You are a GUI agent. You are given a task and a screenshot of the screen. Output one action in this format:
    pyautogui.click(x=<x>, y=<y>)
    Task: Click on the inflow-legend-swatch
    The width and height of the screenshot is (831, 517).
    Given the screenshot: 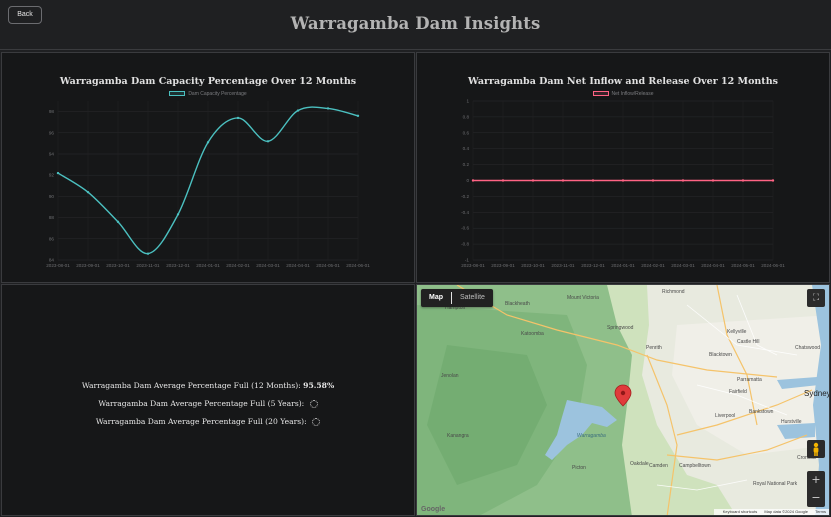 What is the action you would take?
    pyautogui.click(x=600, y=94)
    